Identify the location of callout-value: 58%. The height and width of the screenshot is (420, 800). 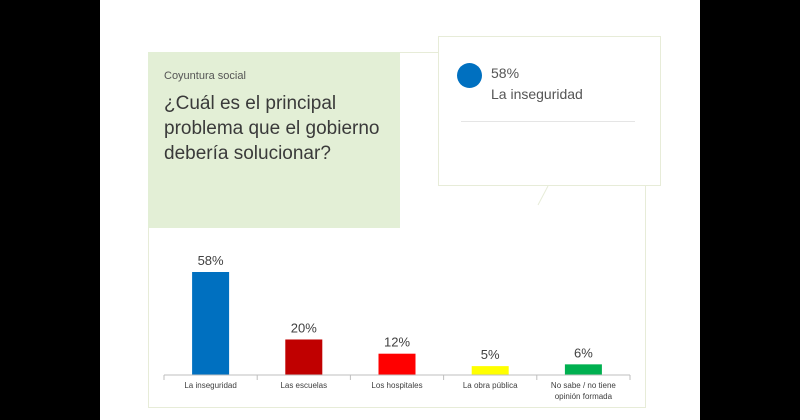
(505, 73).